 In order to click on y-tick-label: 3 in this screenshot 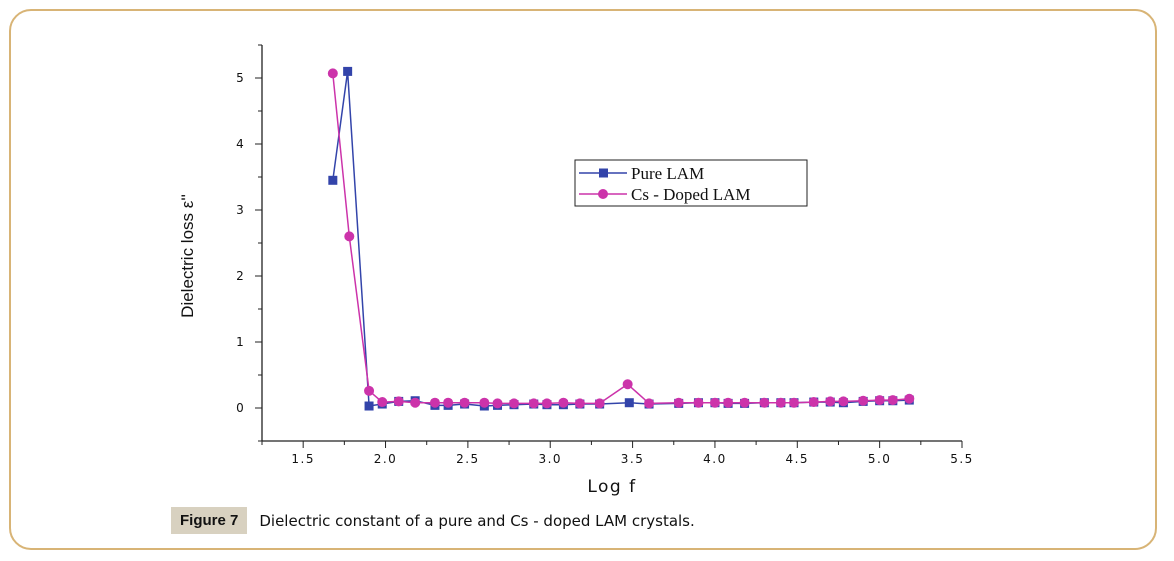, I will do `click(240, 210)`.